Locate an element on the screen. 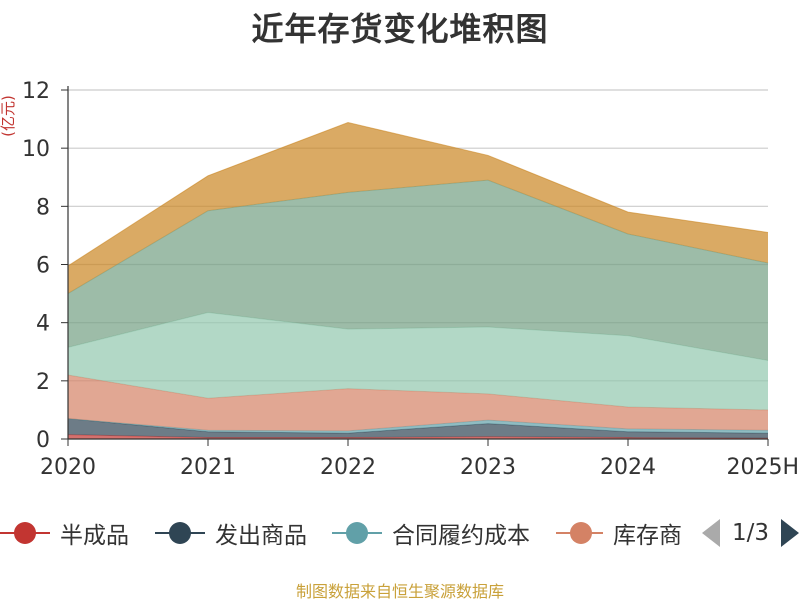 The width and height of the screenshot is (800, 602). legend-item-0: 半成品 is located at coordinates (64, 533).